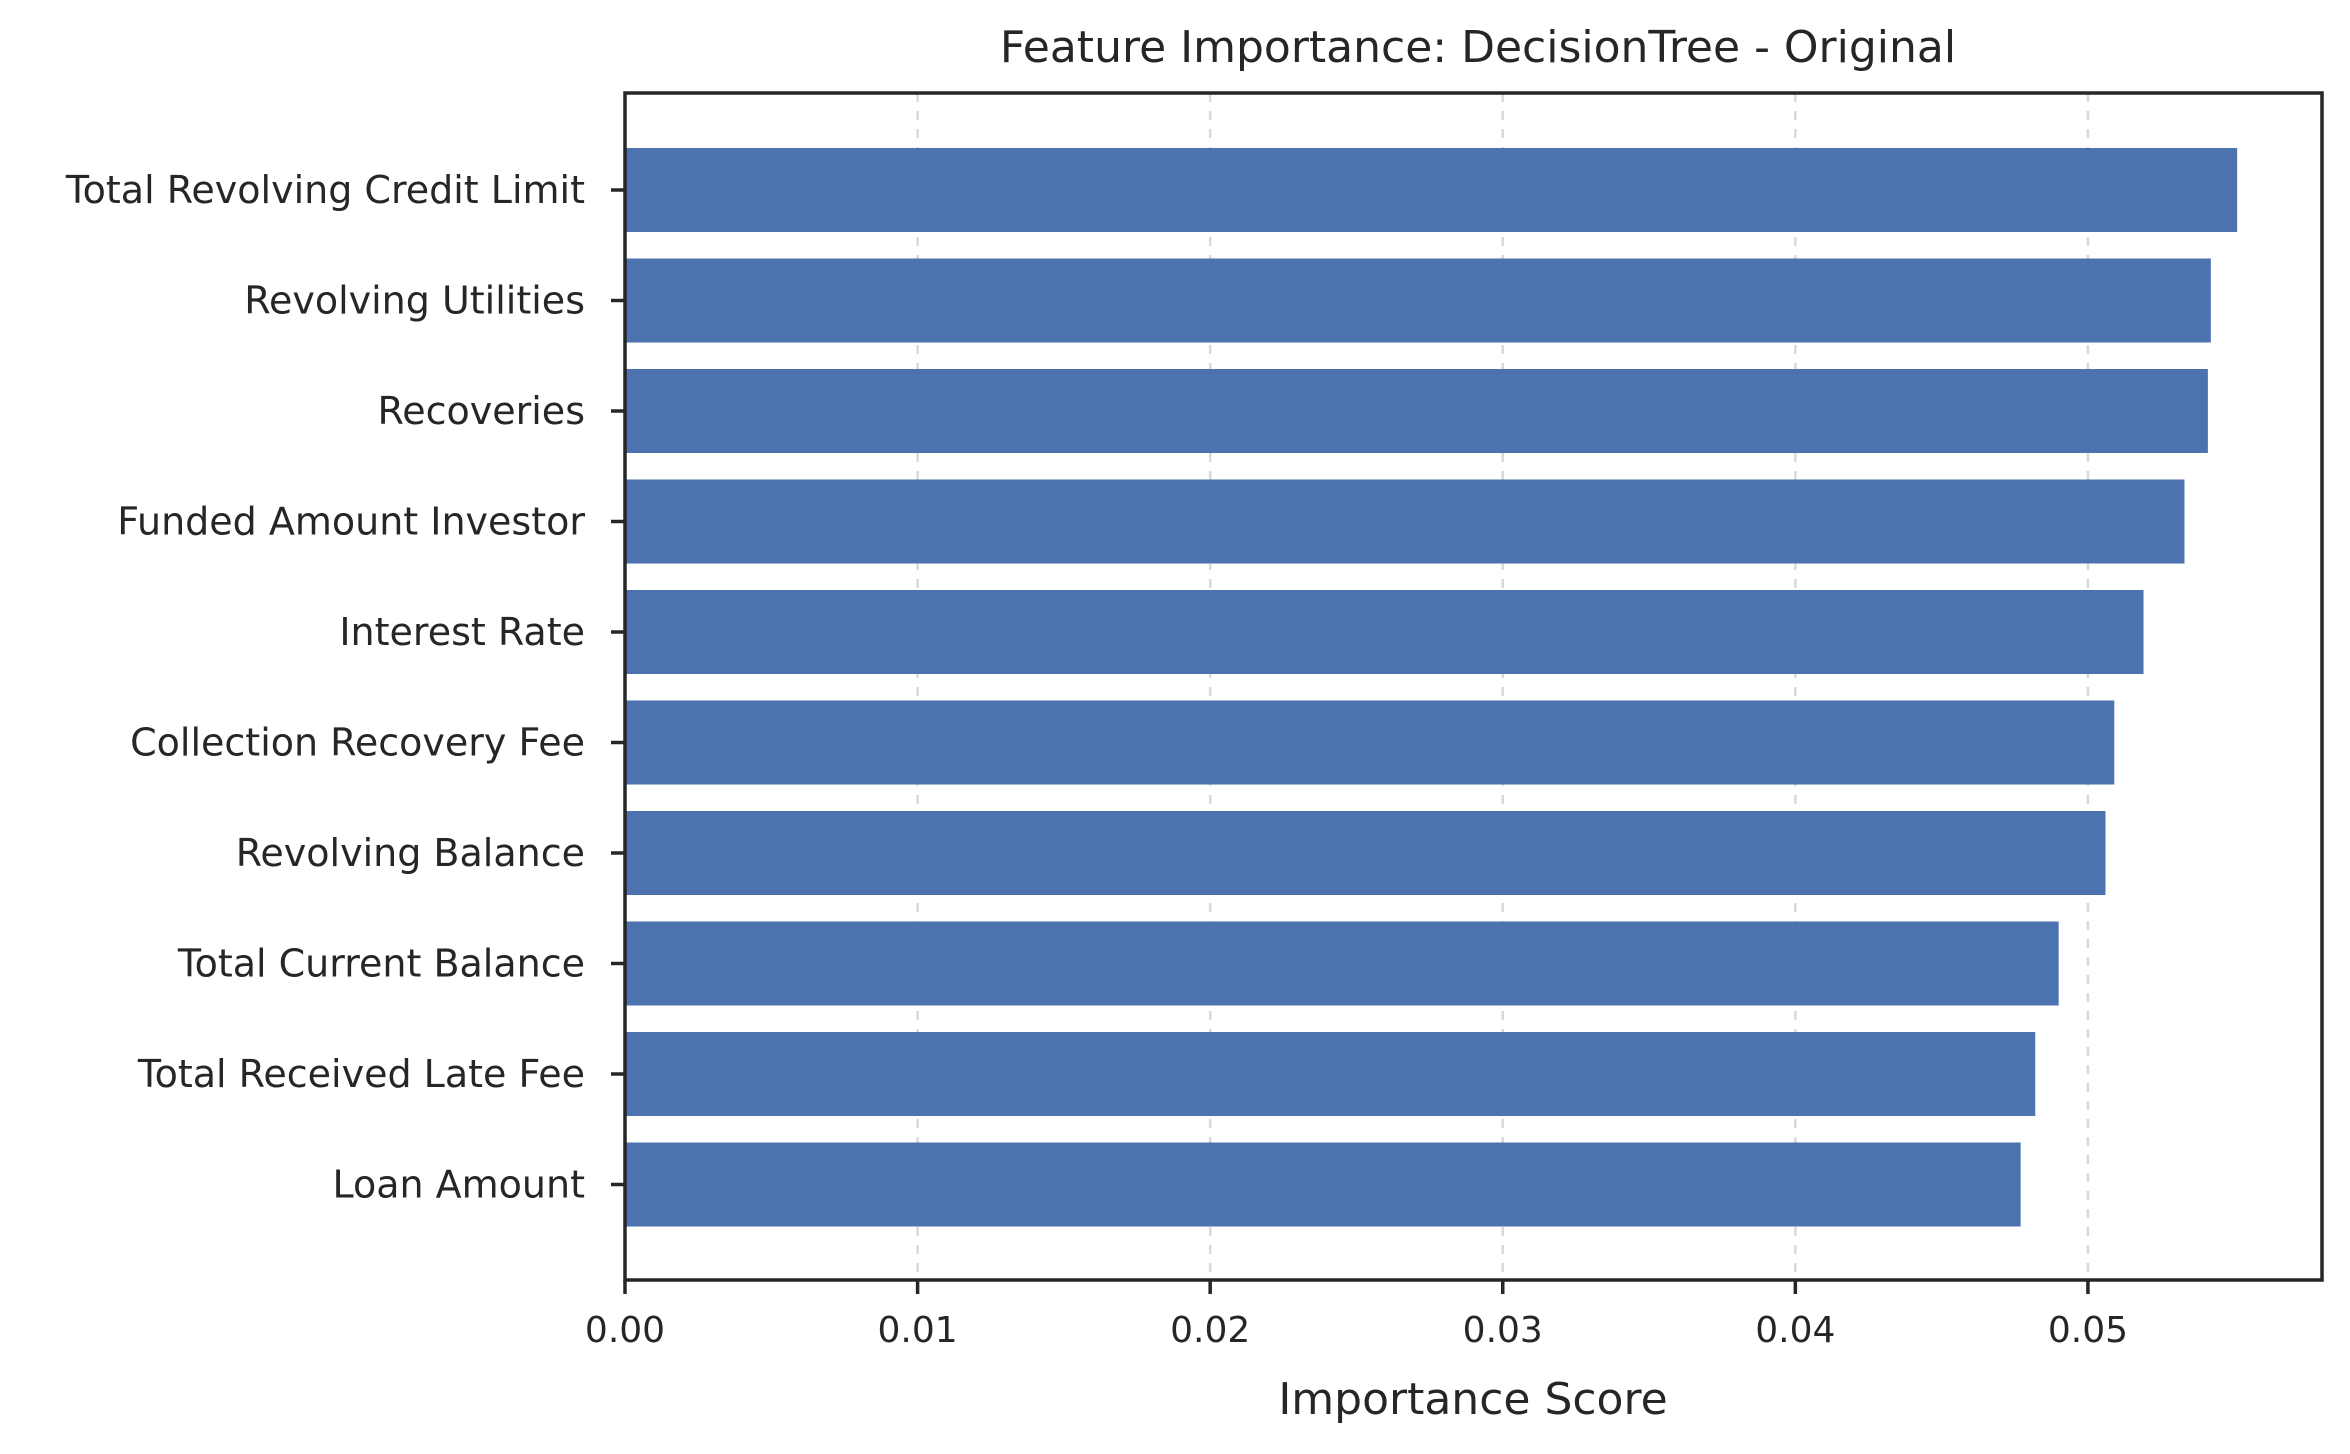 The image size is (2350, 1454). Describe the element at coordinates (357, 743) in the screenshot. I see `y-tick-label: Collection Recovery Fee` at that location.